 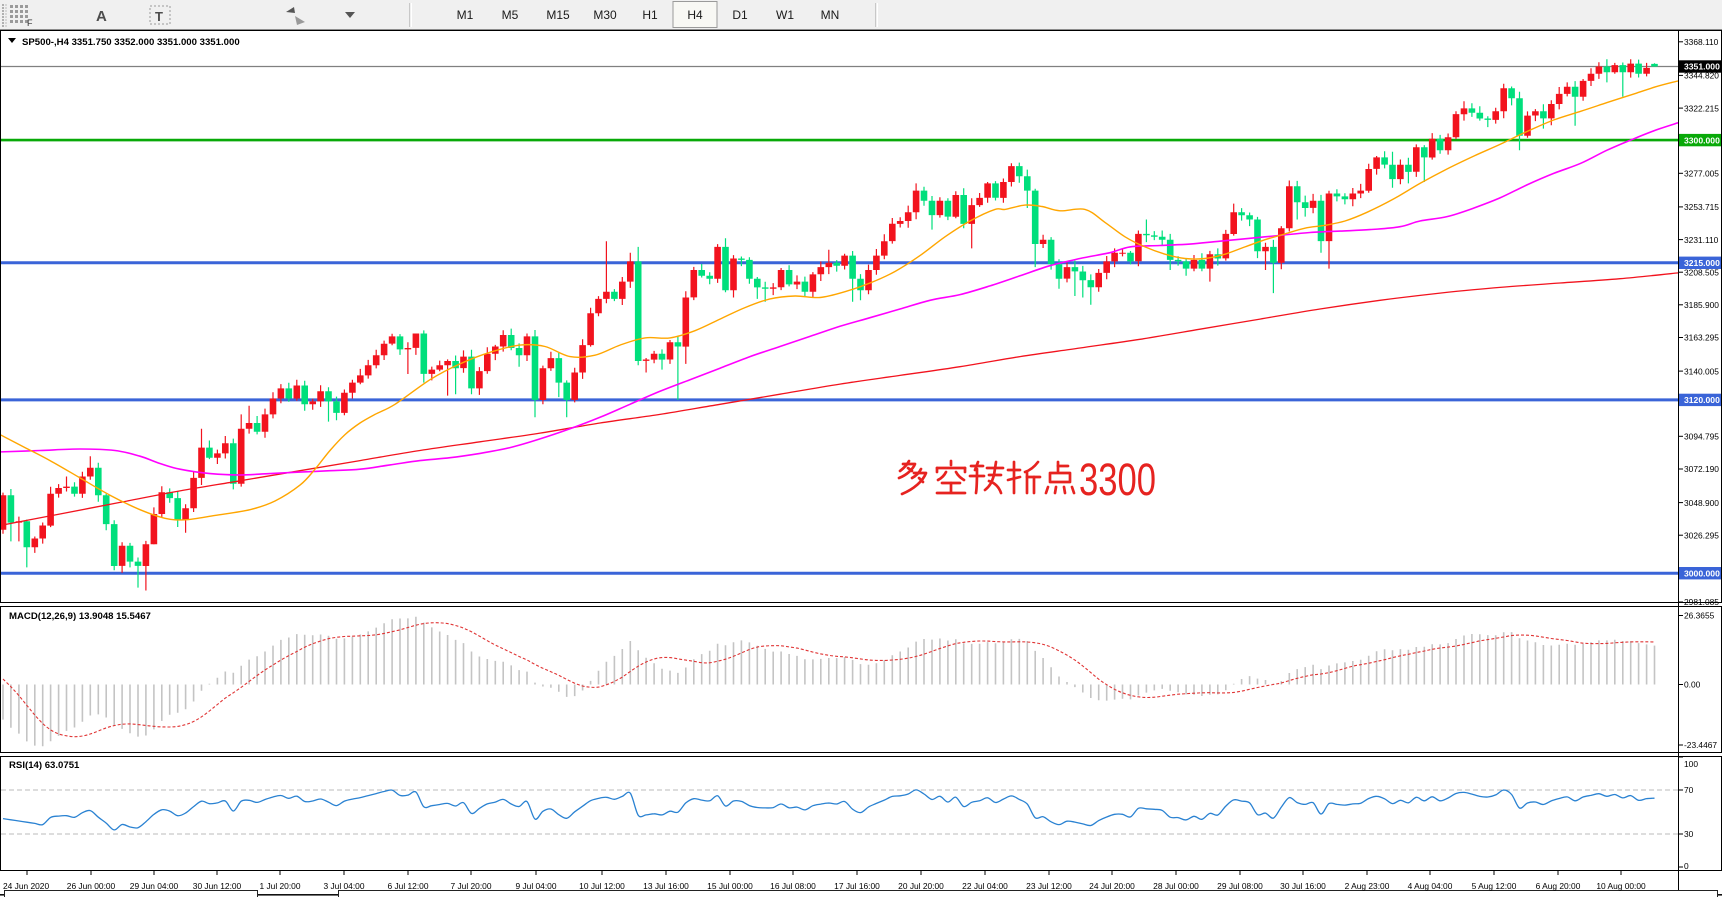 I want to click on svg-text: H1, so click(x=650, y=15).